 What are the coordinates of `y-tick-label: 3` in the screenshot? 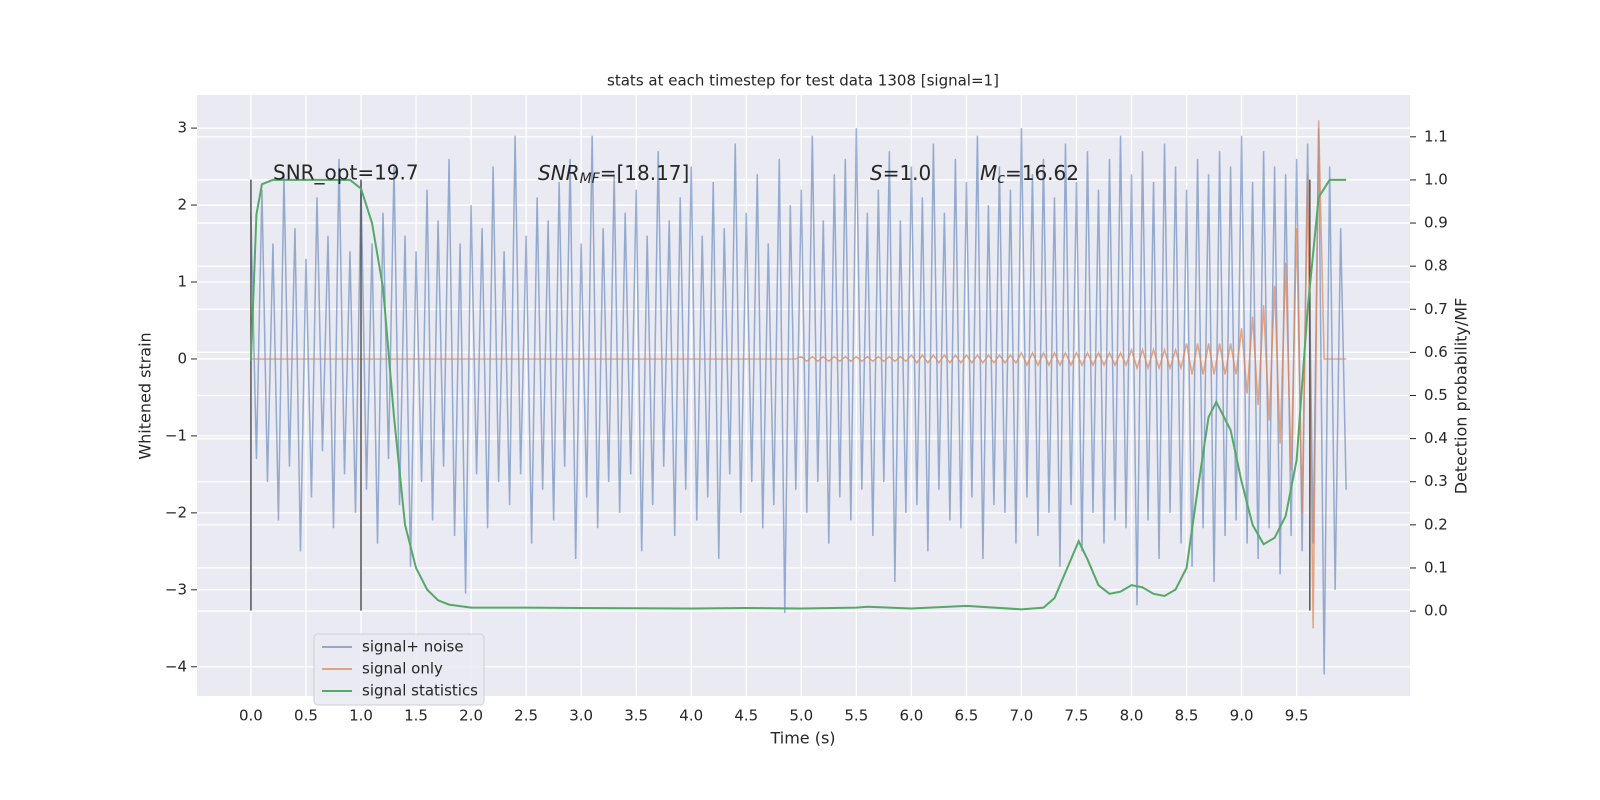 It's located at (182, 128).